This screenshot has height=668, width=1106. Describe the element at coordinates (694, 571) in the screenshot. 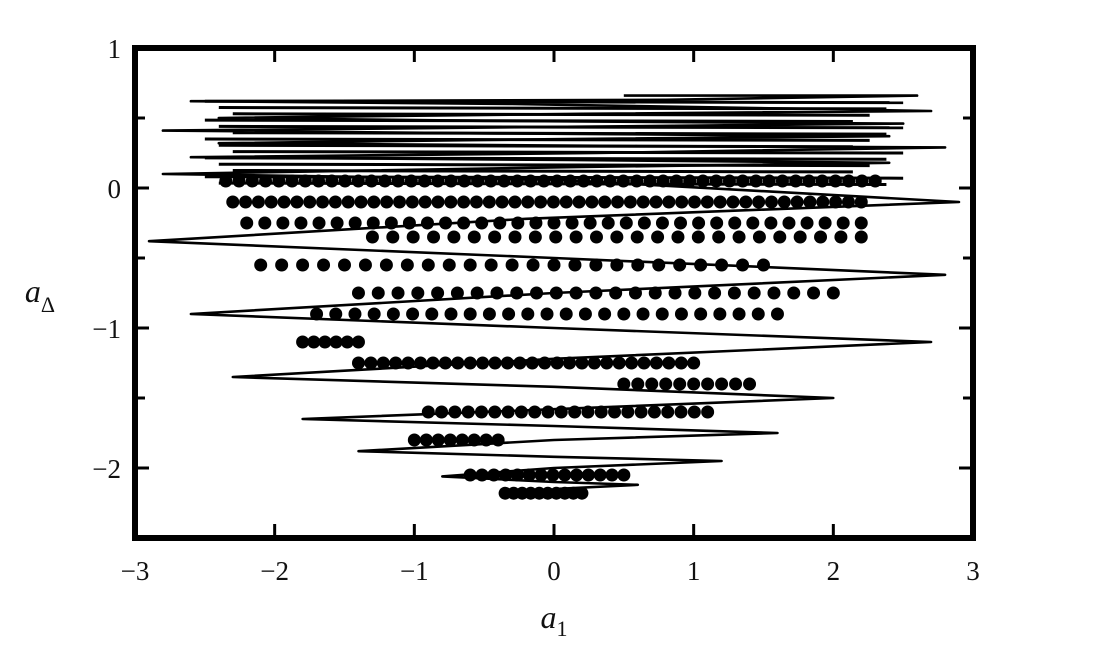

I see `x-tick-label: 1` at that location.